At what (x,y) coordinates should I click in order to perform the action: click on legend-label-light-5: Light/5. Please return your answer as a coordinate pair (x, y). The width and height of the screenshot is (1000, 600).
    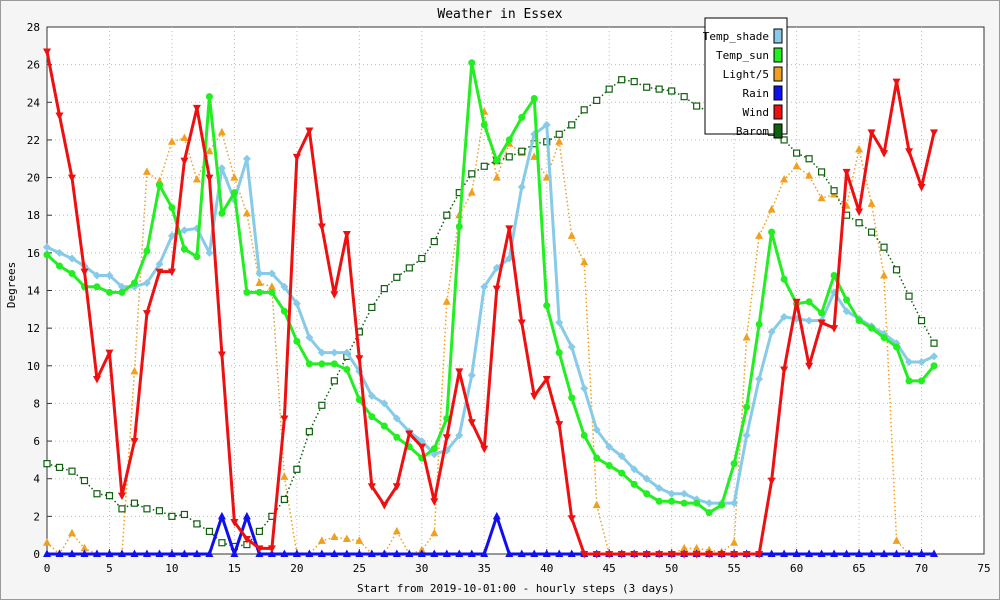
    Looking at the image, I should click on (746, 74).